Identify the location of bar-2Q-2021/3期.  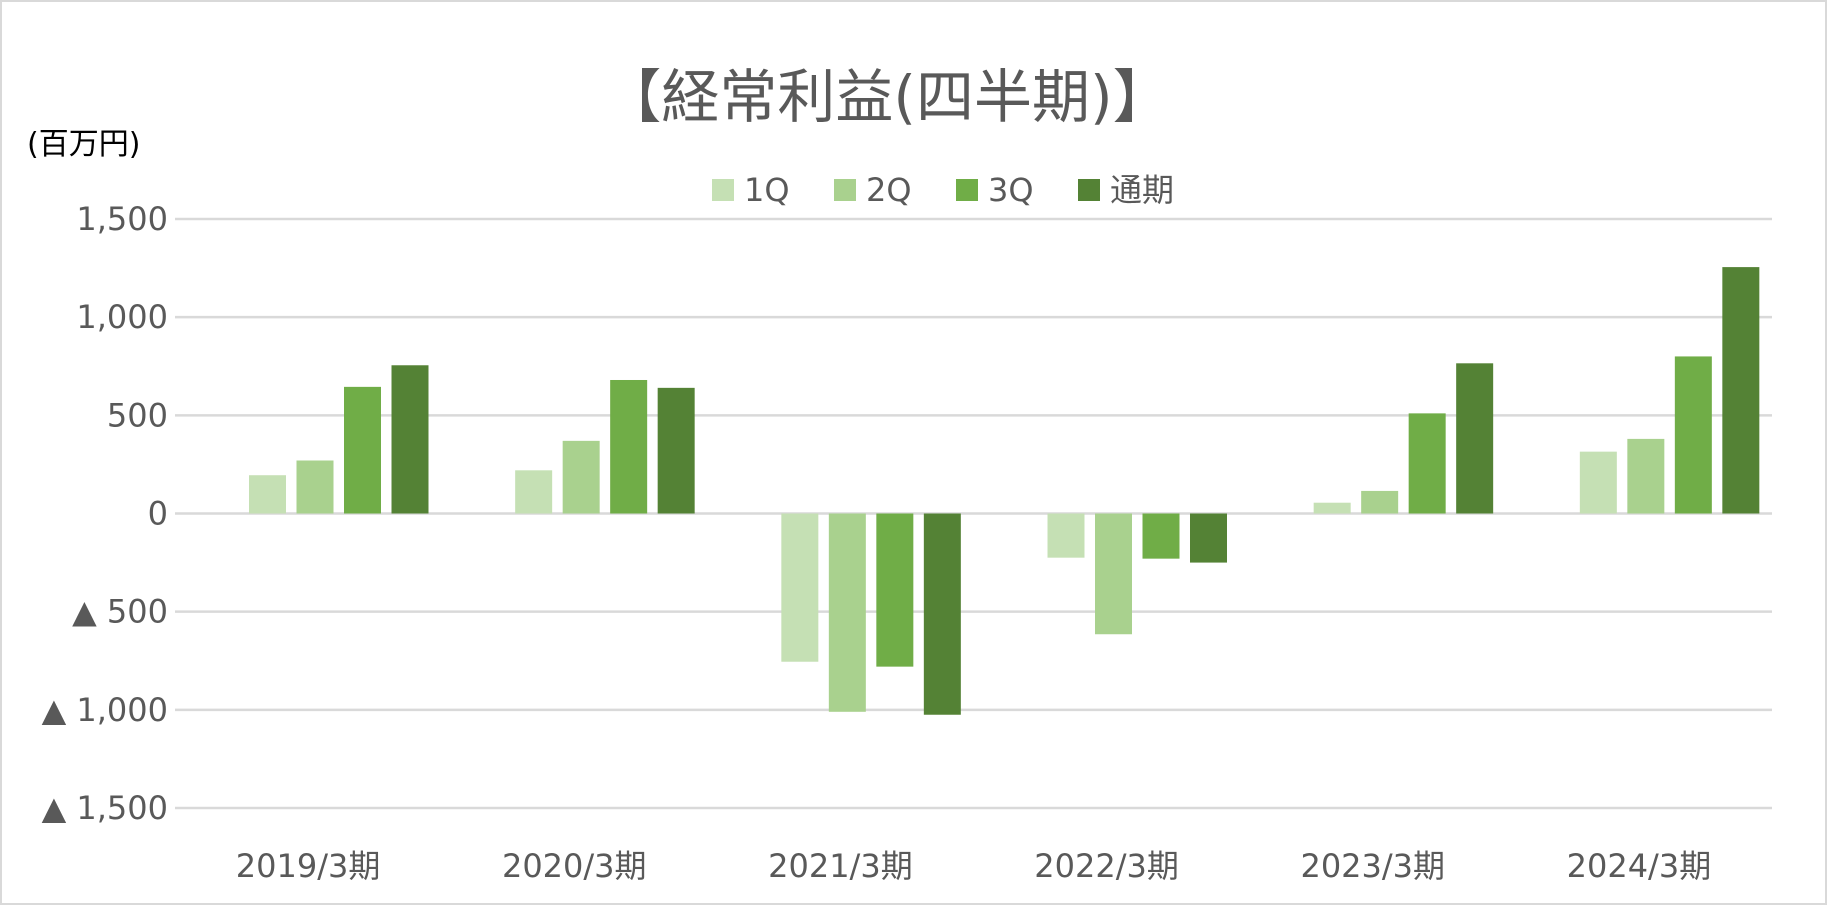
(847, 612).